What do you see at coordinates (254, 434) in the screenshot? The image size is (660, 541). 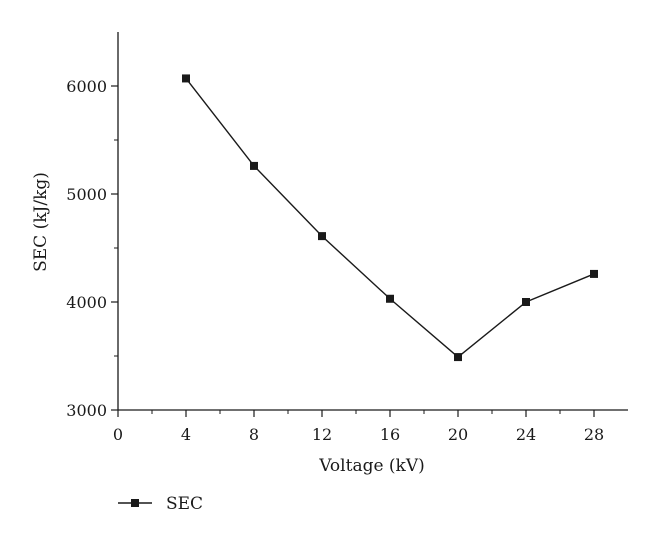 I see `x-tick-label: 8` at bounding box center [254, 434].